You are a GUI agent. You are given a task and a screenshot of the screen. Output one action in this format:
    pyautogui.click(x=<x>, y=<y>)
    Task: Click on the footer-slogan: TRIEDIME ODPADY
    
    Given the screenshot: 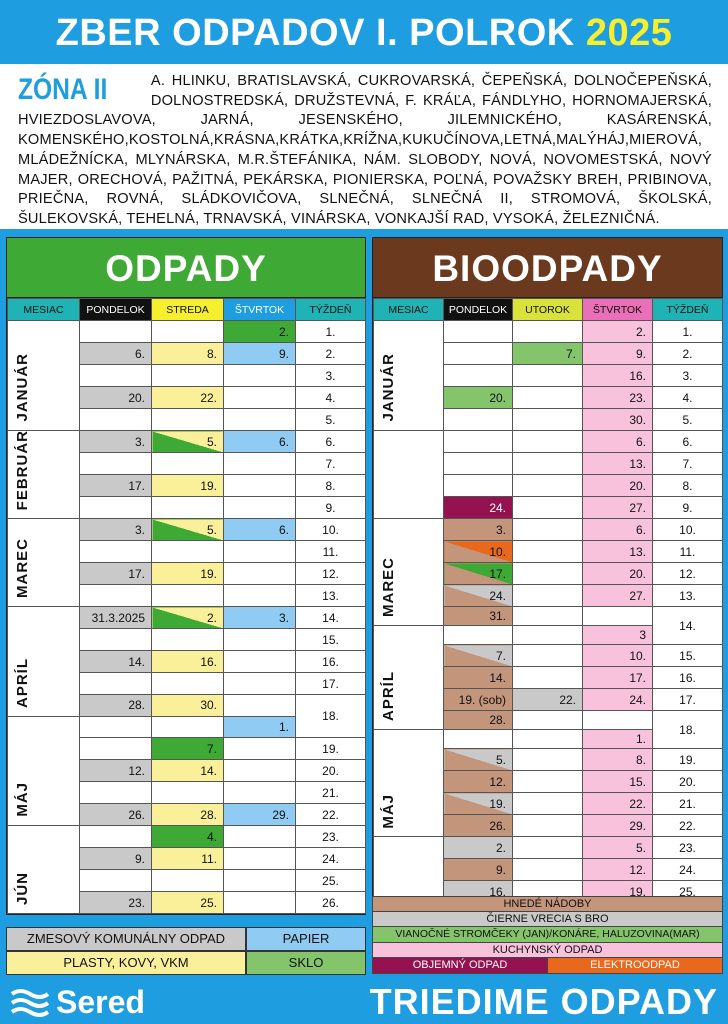 What is the action you would take?
    pyautogui.click(x=543, y=1001)
    